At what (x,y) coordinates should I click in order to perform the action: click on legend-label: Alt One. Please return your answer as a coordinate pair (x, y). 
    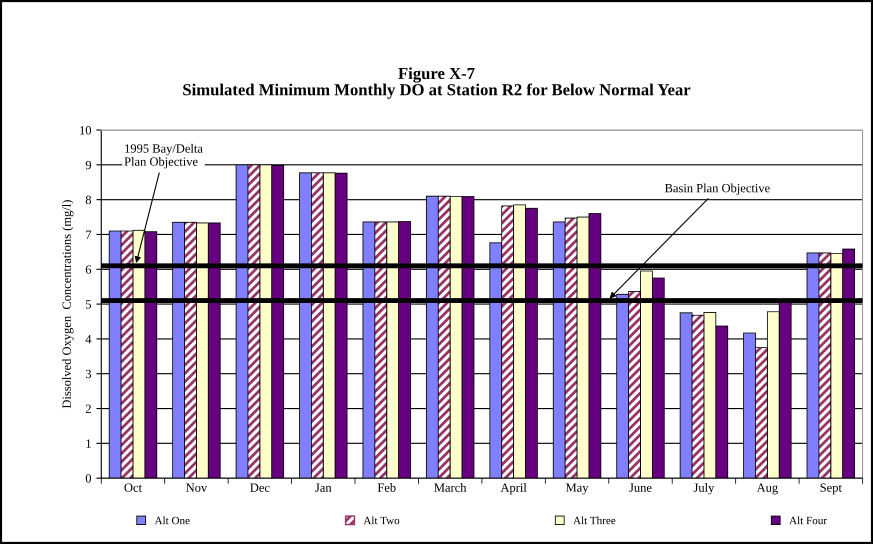
    Looking at the image, I should click on (172, 520).